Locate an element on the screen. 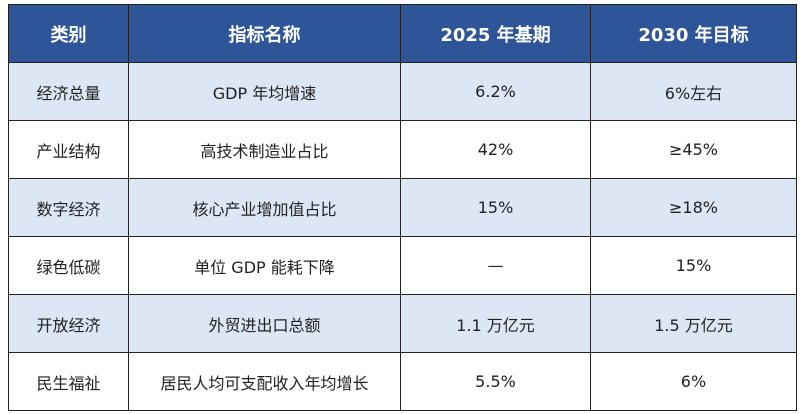  table-row: 开放经济 外贸进出口总额 1.1 万亿元 1.5 万亿元 is located at coordinates (402, 323).